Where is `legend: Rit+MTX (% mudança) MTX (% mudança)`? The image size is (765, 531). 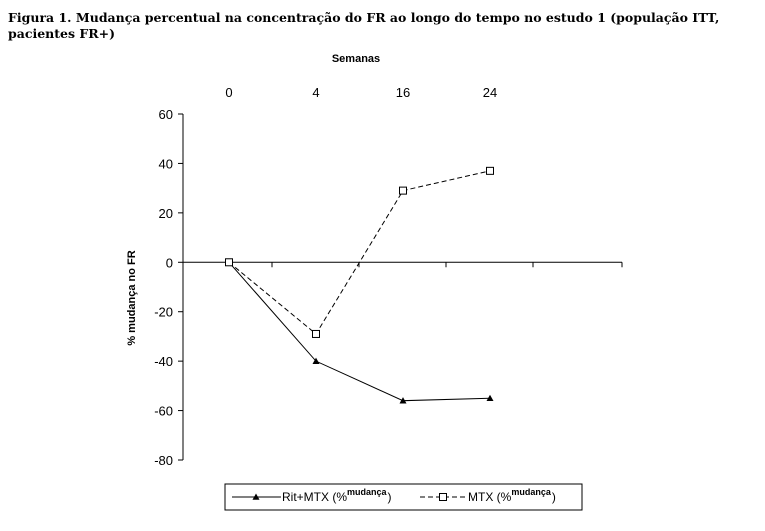
legend: Rit+MTX (% mudança) MTX (% mudança) is located at coordinates (403, 497).